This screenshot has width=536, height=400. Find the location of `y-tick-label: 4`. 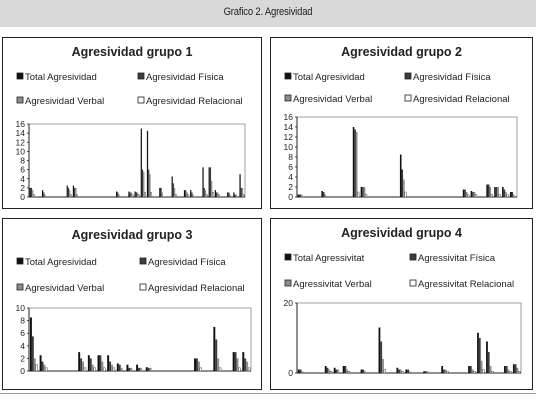

y-tick-label: 4 is located at coordinates (290, 177).